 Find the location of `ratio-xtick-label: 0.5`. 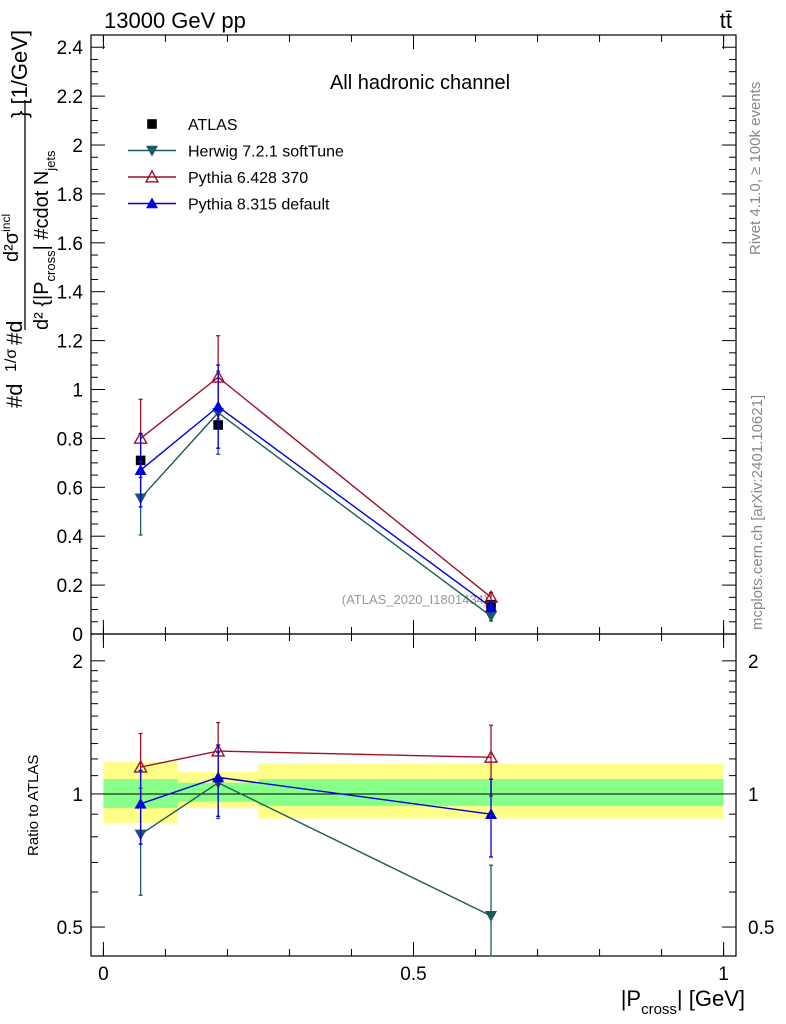

ratio-xtick-label: 0.5 is located at coordinates (413, 974).